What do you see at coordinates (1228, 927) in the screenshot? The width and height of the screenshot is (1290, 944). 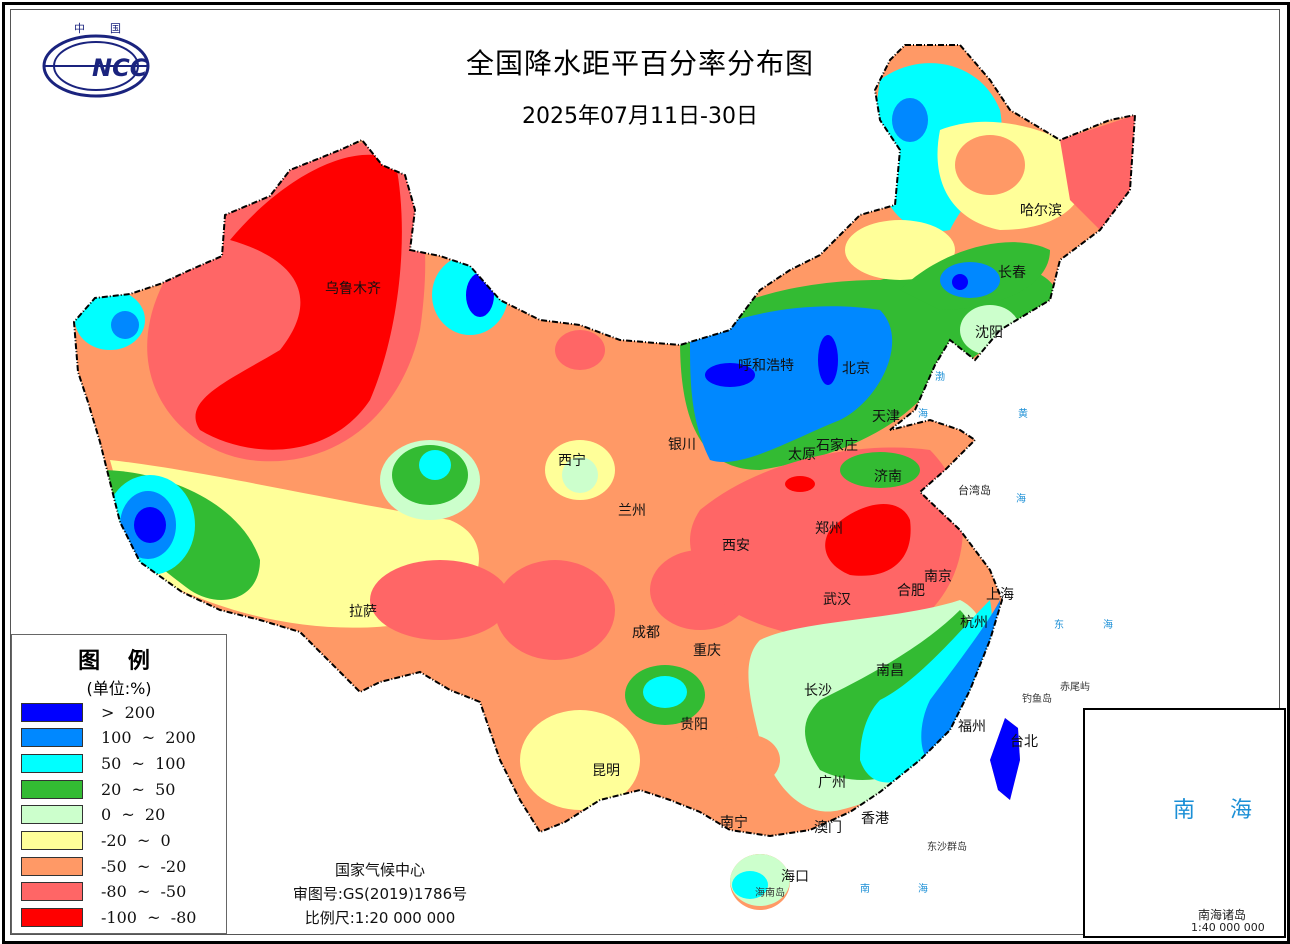 I see `inset-scale: 1:40 000 000` at bounding box center [1228, 927].